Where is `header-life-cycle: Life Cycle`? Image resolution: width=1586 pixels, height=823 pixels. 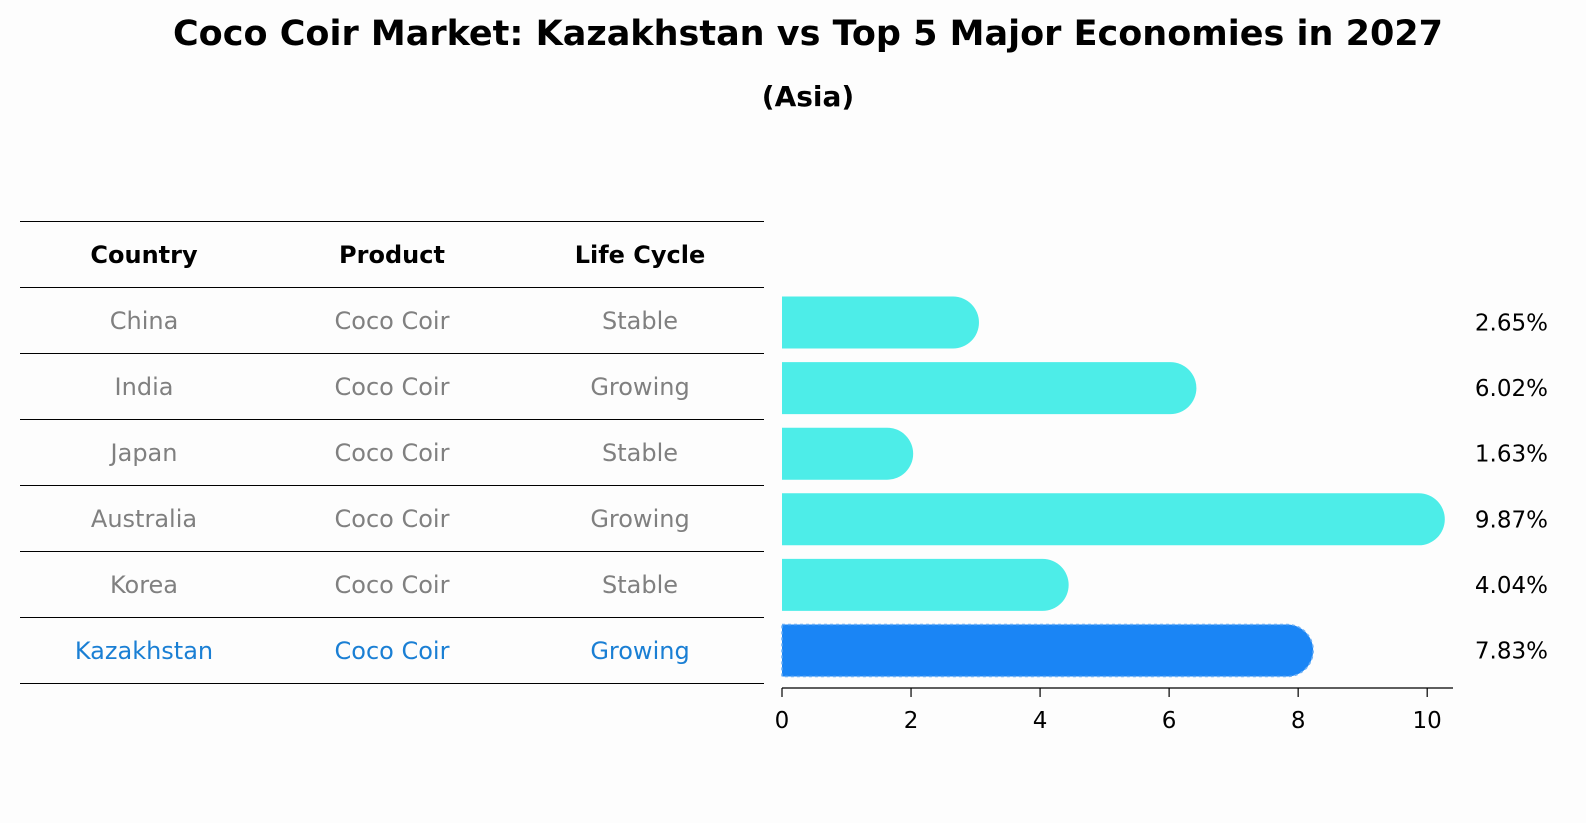 header-life-cycle: Life Cycle is located at coordinates (640, 254).